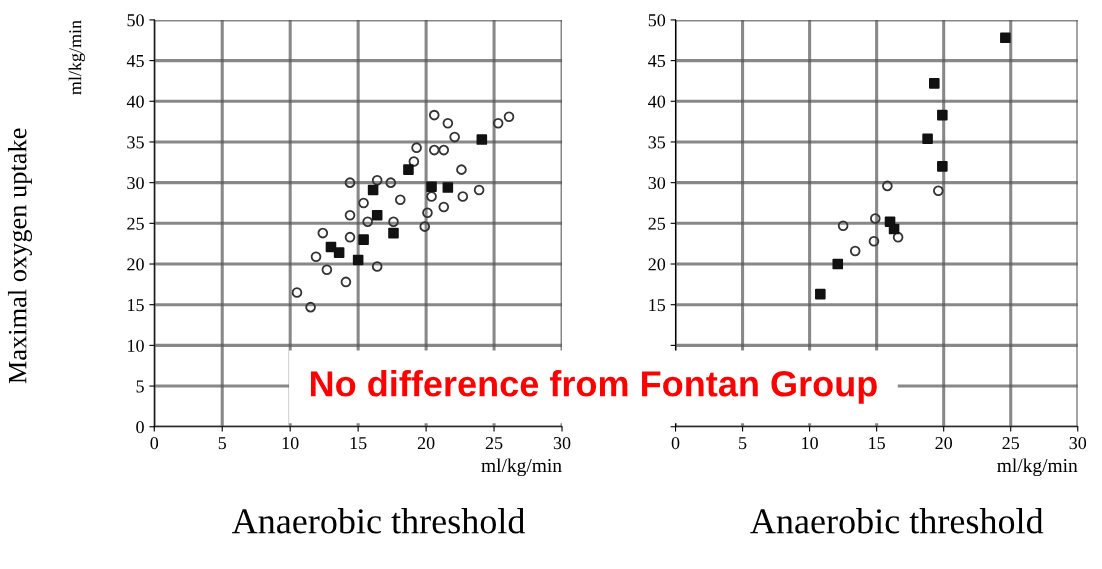 Image resolution: width=1102 pixels, height=569 pixels. I want to click on y-tick-label: 0, so click(140, 427).